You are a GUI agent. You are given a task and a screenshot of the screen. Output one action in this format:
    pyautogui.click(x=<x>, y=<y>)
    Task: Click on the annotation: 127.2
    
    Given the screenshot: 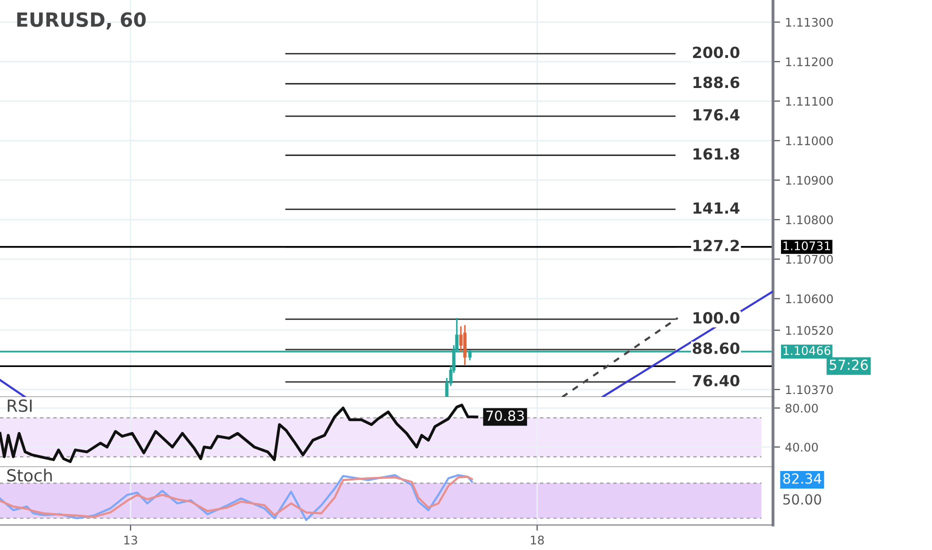 What is the action you would take?
    pyautogui.click(x=716, y=246)
    